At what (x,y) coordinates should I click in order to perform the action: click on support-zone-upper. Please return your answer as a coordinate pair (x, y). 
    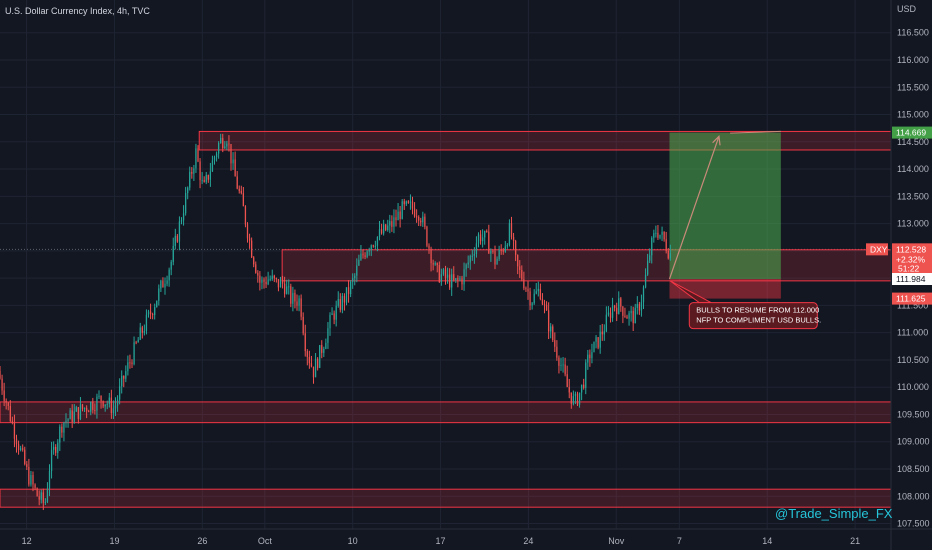
    Looking at the image, I should click on (446, 412).